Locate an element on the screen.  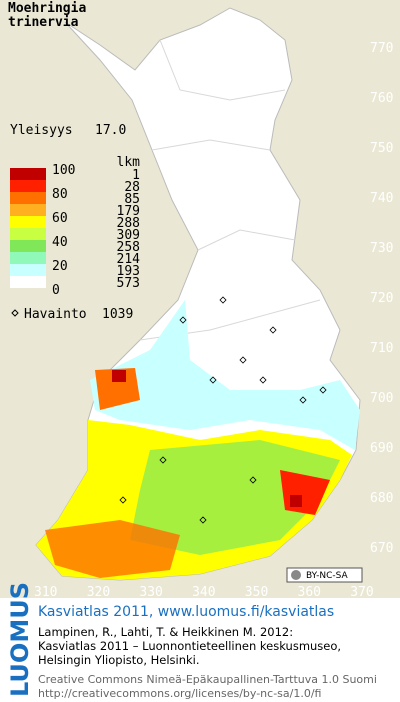
observation-count: 1039 is located at coordinates (117, 314).